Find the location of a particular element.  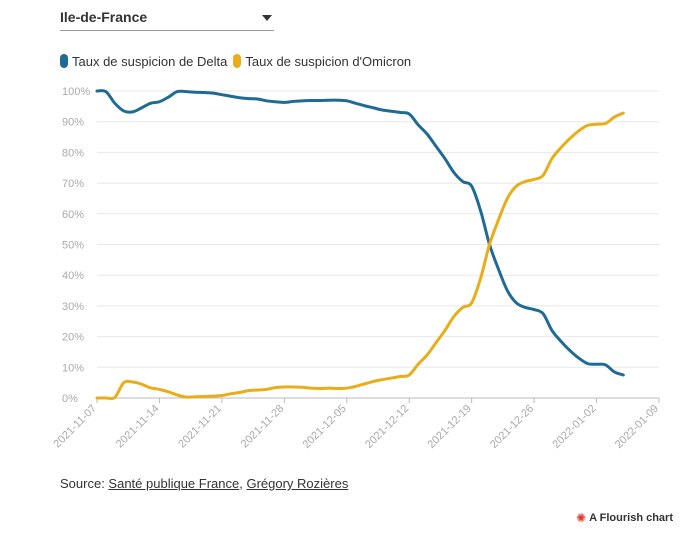

legend-swatch-omicron is located at coordinates (237, 61).